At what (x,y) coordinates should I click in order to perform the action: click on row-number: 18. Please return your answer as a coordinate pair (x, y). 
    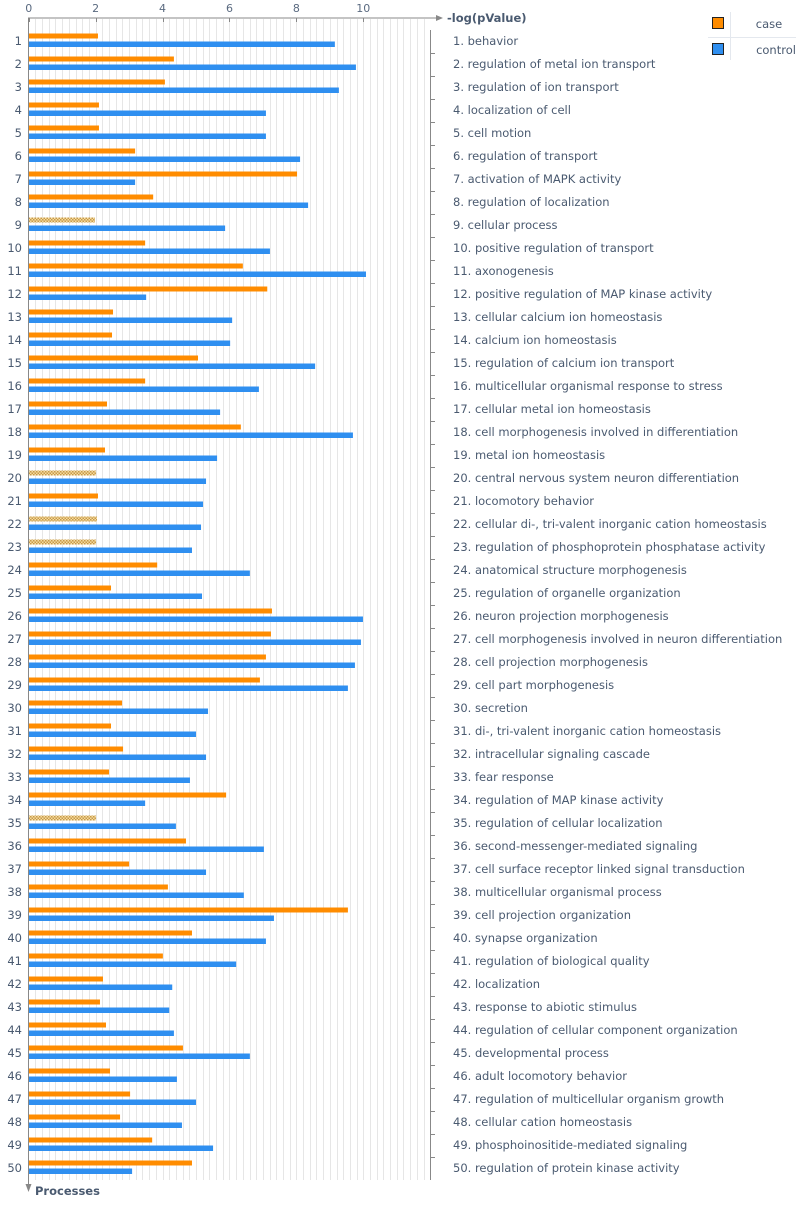
    Looking at the image, I should click on (14, 432).